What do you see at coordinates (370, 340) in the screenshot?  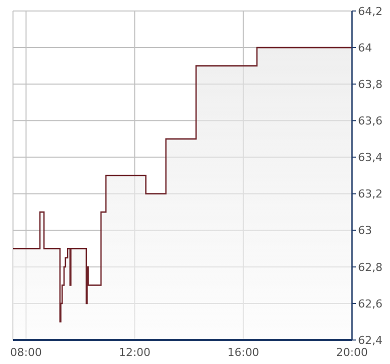 I see `y-tick-label: 62,4` at bounding box center [370, 340].